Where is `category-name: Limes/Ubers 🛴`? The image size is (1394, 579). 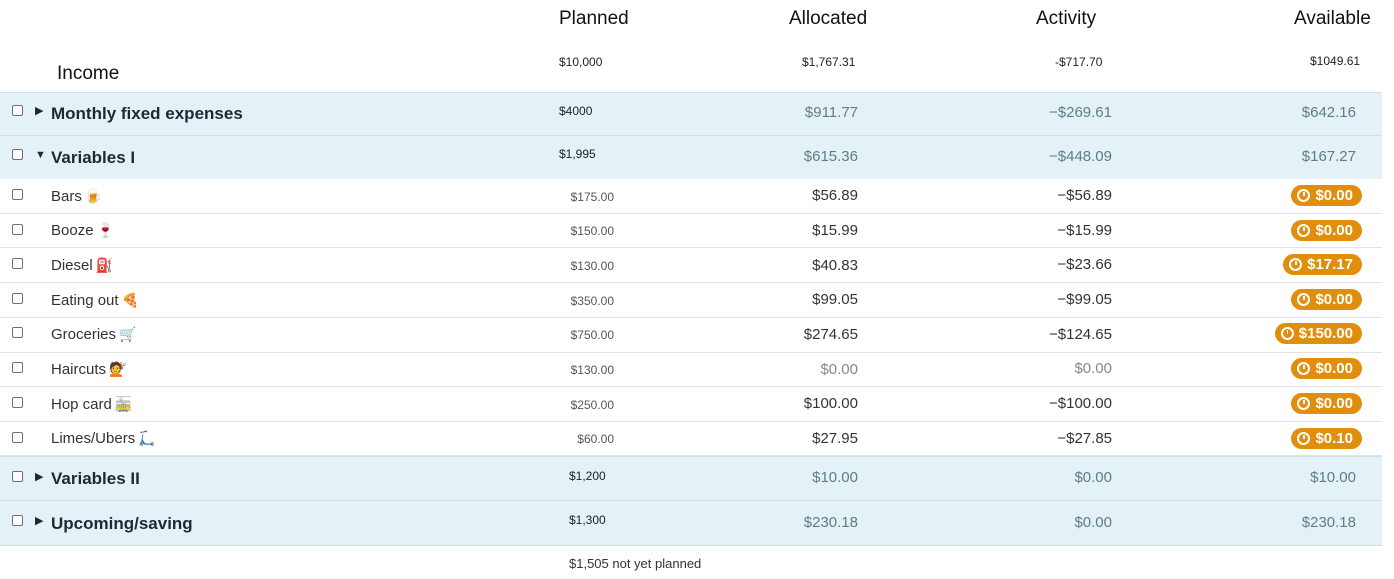
category-name: Limes/Ubers 🛴 is located at coordinates (103, 438).